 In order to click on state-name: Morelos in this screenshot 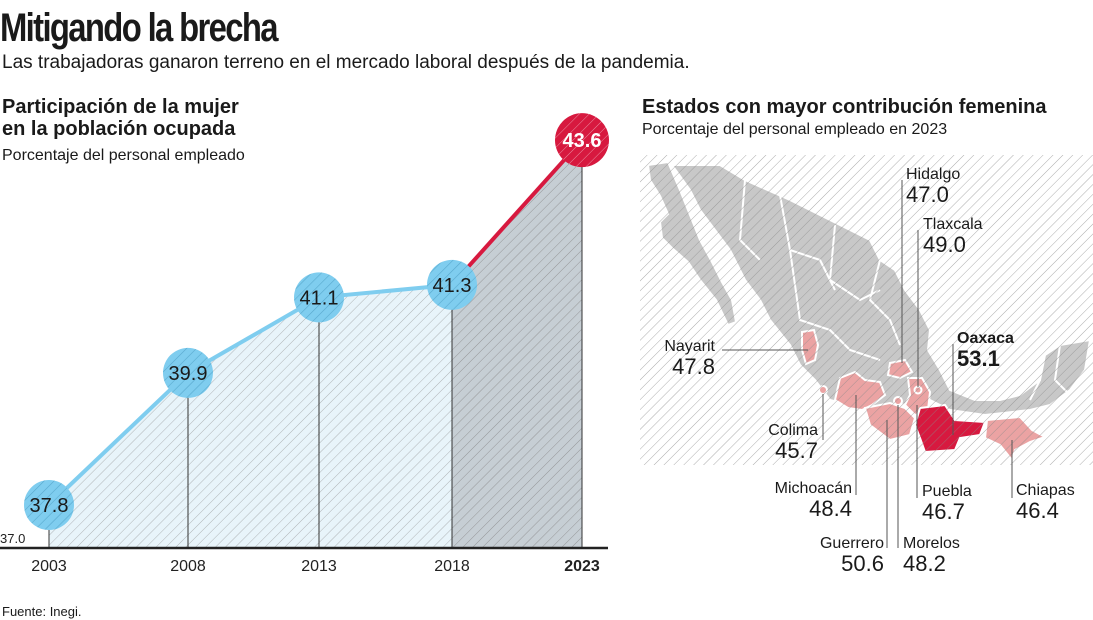, I will do `click(931, 543)`.